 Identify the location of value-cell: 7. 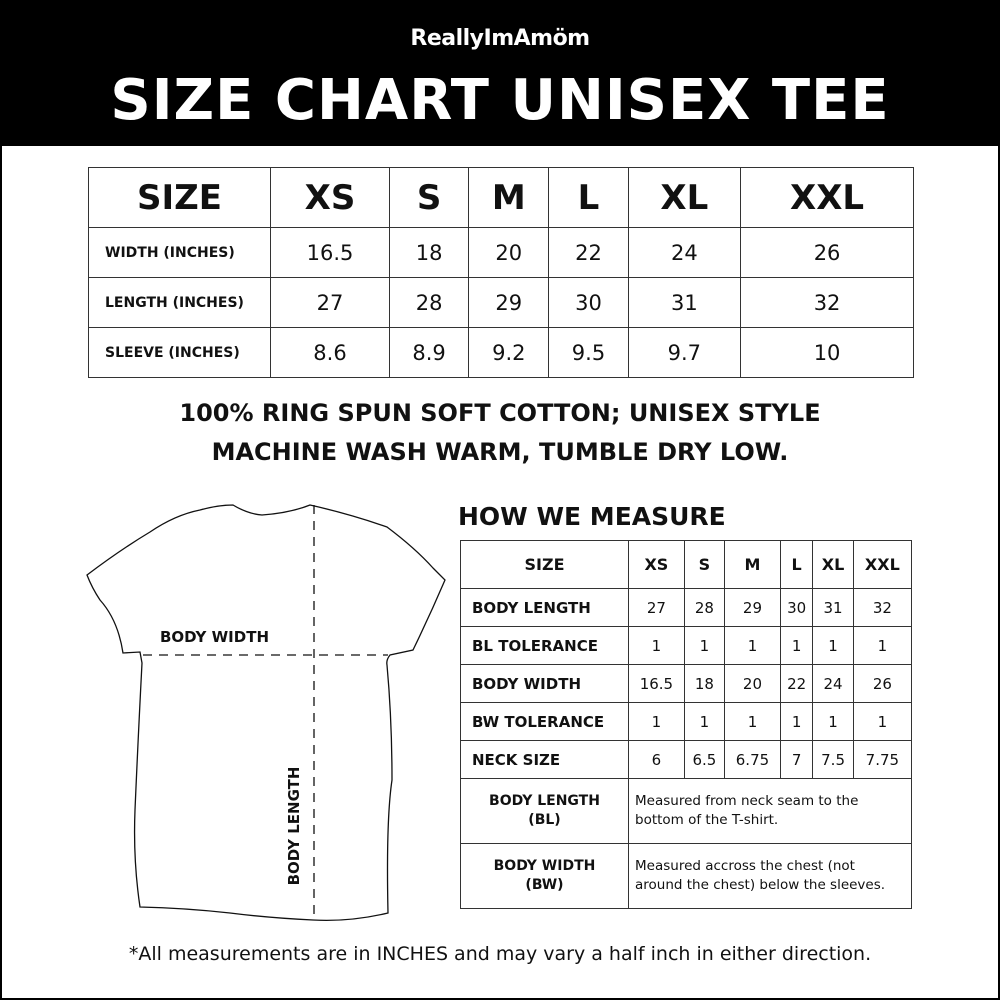
(796, 759).